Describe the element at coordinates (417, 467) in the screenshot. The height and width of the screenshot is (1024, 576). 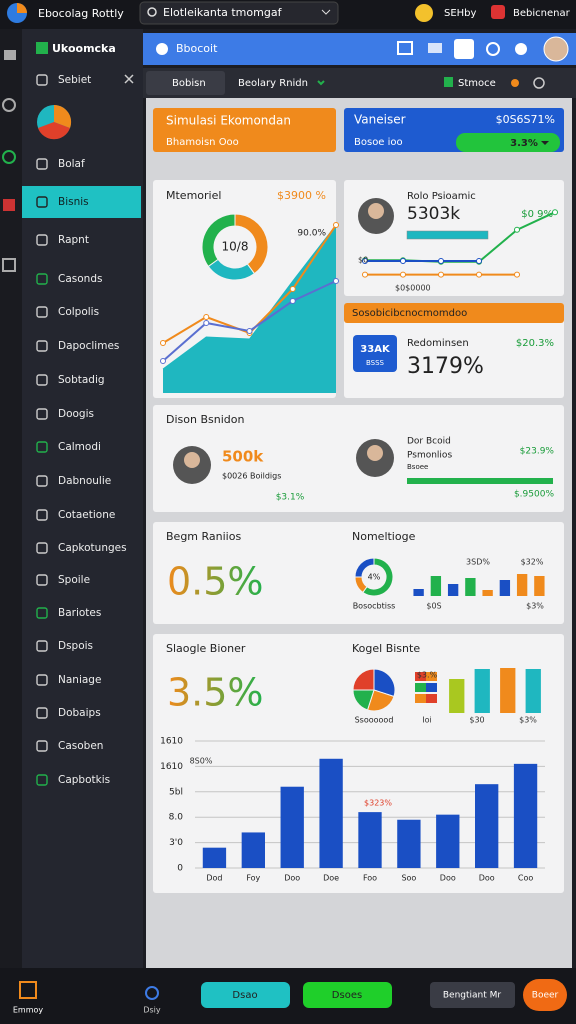
I see `person-tag: Bsoee` at that location.